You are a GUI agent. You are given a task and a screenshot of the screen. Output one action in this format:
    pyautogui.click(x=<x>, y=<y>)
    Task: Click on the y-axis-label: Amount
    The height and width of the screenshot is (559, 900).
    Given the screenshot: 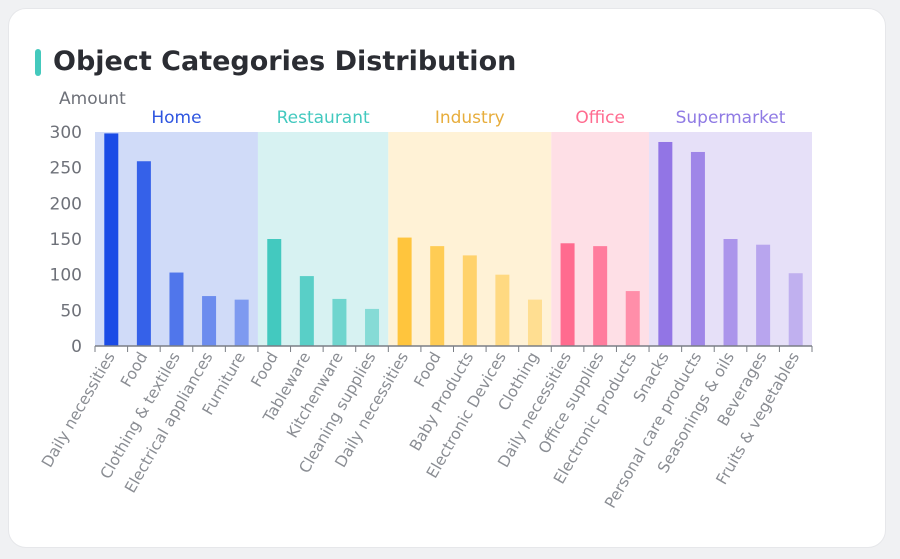 What is the action you would take?
    pyautogui.click(x=92, y=99)
    